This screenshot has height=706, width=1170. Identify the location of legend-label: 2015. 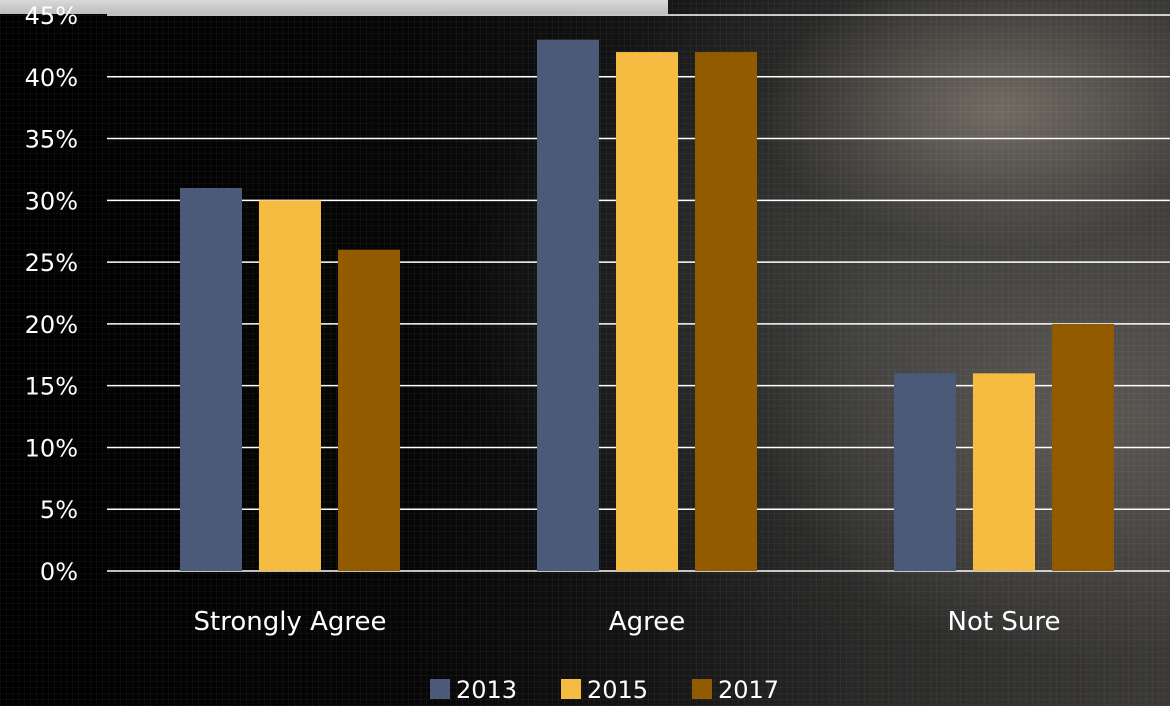
(617, 690).